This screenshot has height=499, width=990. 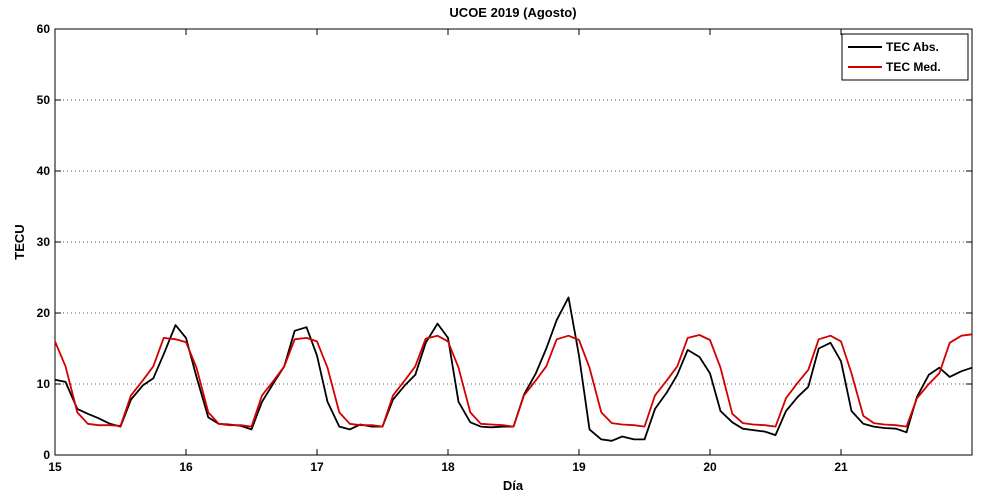 What do you see at coordinates (46, 455) in the screenshot?
I see `y-tick-label: 0` at bounding box center [46, 455].